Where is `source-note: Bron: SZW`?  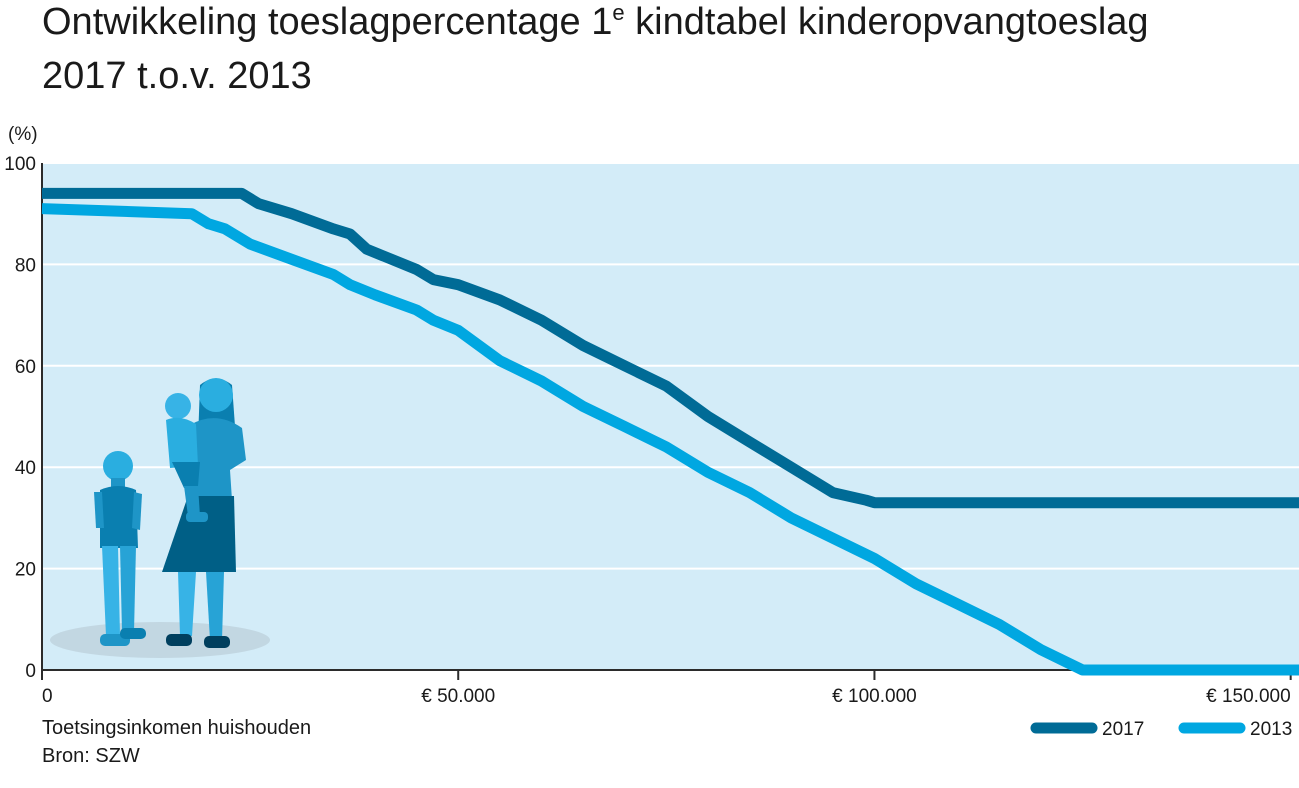 source-note: Bron: SZW is located at coordinates (91, 756).